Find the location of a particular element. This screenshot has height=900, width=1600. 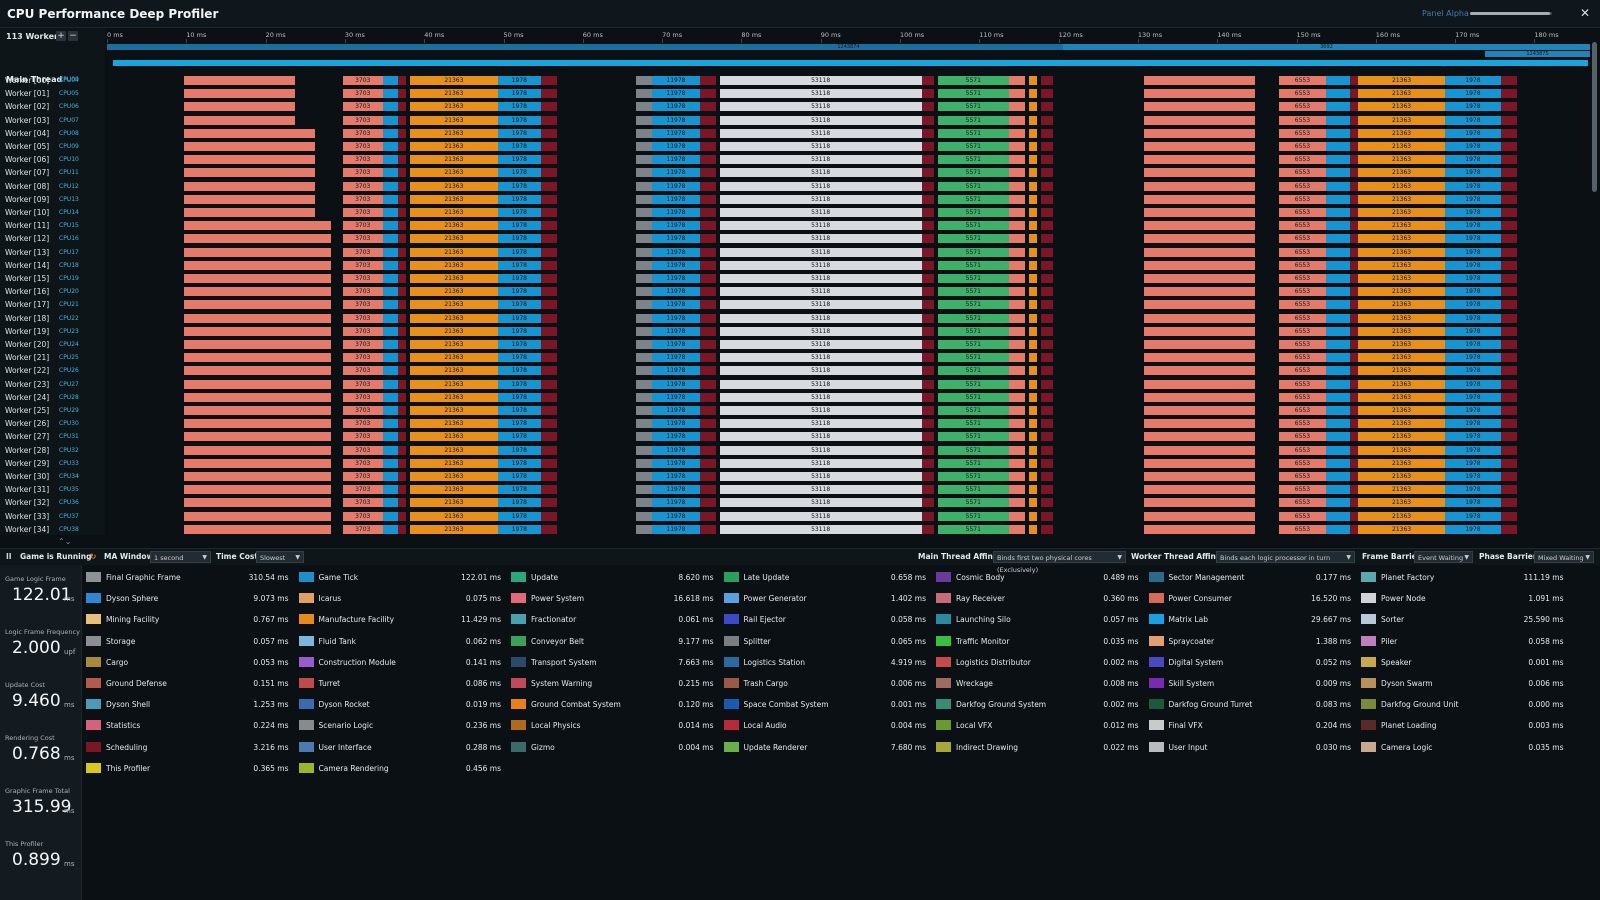

legend-item: Dyson Rocket 0.019 ms is located at coordinates (401, 703).